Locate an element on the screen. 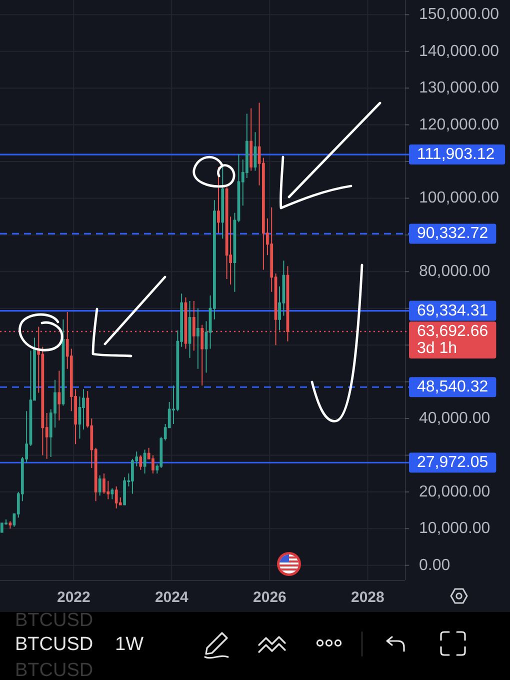 The height and width of the screenshot is (680, 510). y-tick-label: 100,000.00 is located at coordinates (459, 198).